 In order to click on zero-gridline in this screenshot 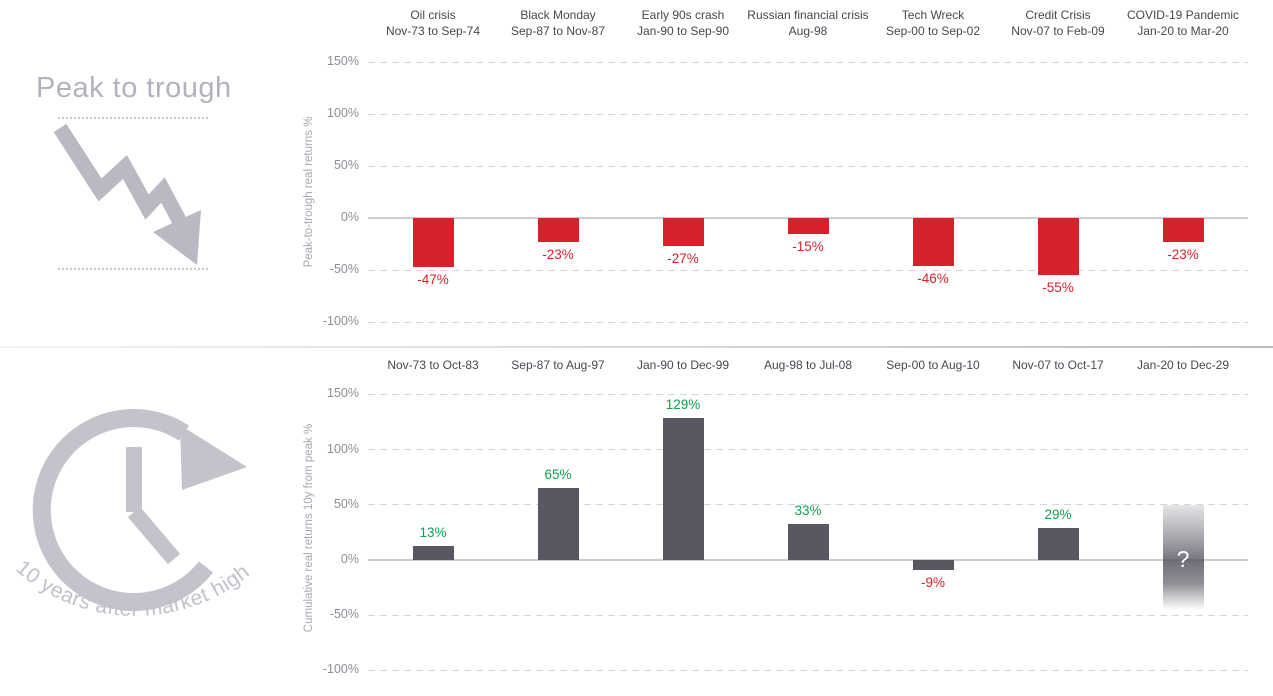, I will do `click(808, 560)`.